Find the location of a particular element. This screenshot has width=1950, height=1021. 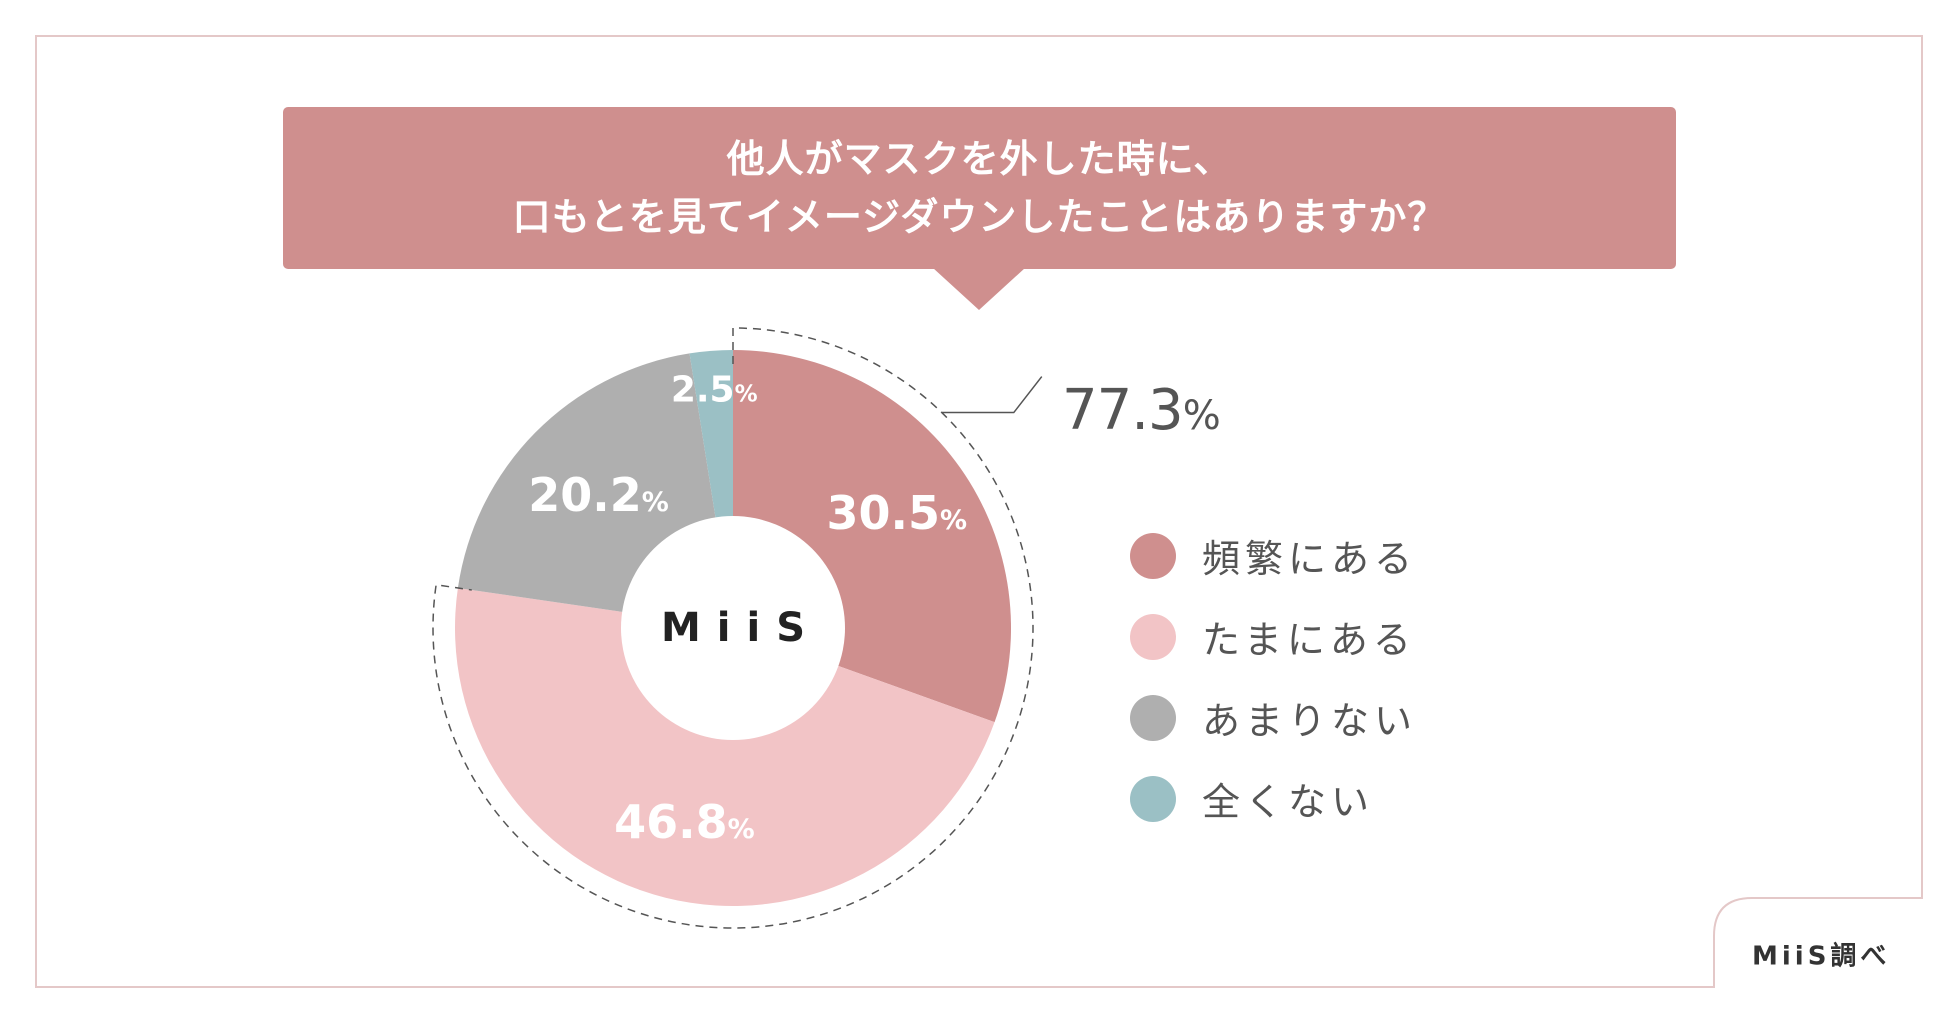

center-hole is located at coordinates (733, 628).